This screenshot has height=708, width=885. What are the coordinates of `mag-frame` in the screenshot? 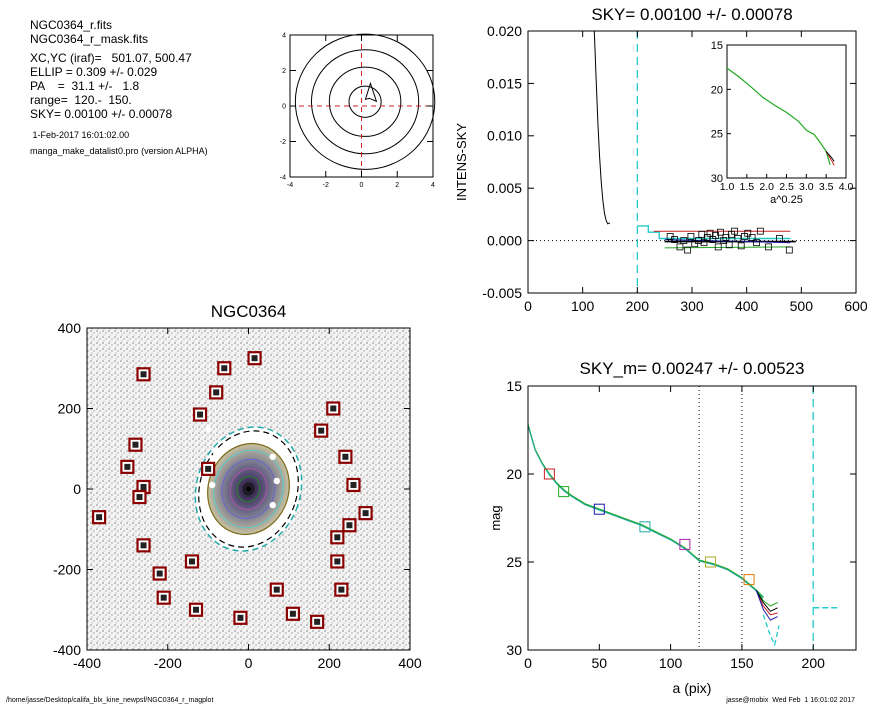 It's located at (692, 518).